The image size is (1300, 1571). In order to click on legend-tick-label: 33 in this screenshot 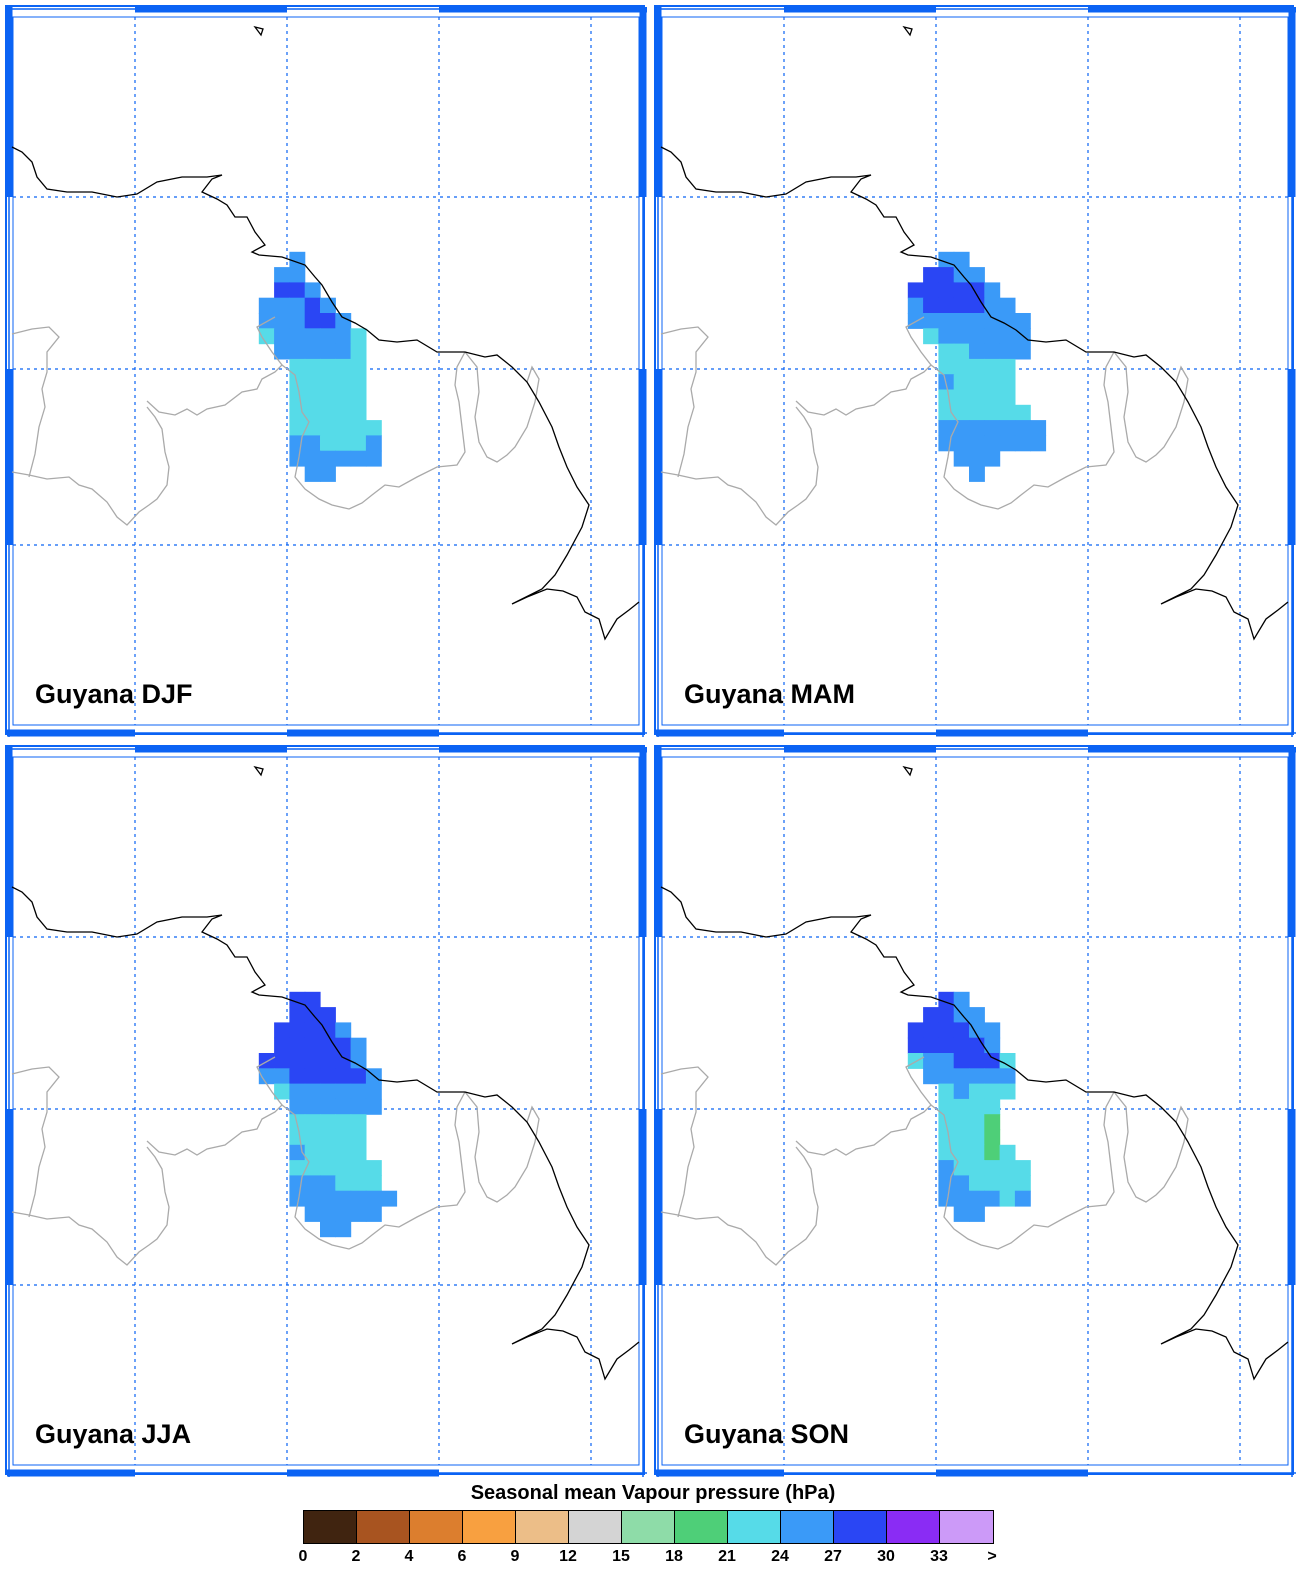, I will do `click(939, 1556)`.